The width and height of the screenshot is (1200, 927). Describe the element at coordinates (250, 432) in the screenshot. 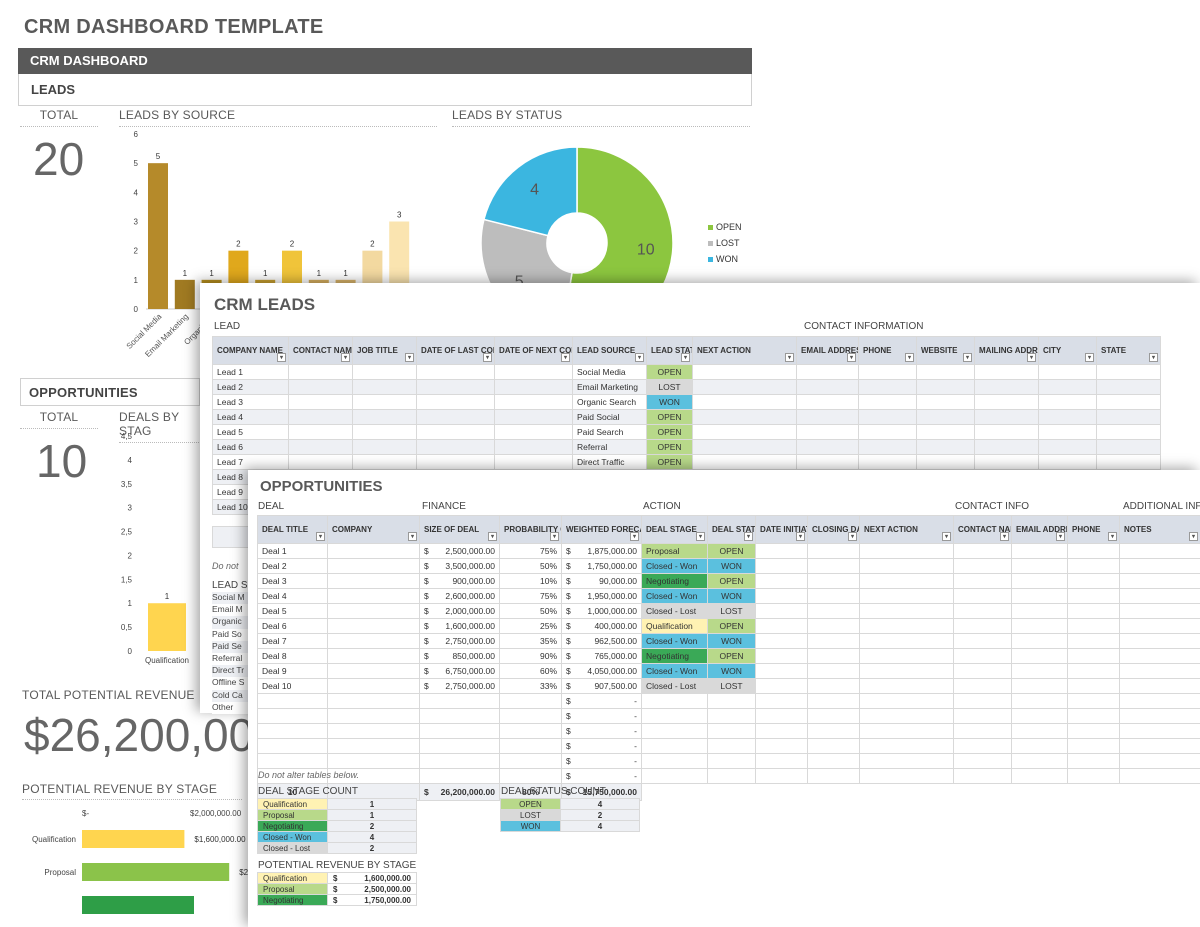

I see `table-cell: Lead 5` at that location.